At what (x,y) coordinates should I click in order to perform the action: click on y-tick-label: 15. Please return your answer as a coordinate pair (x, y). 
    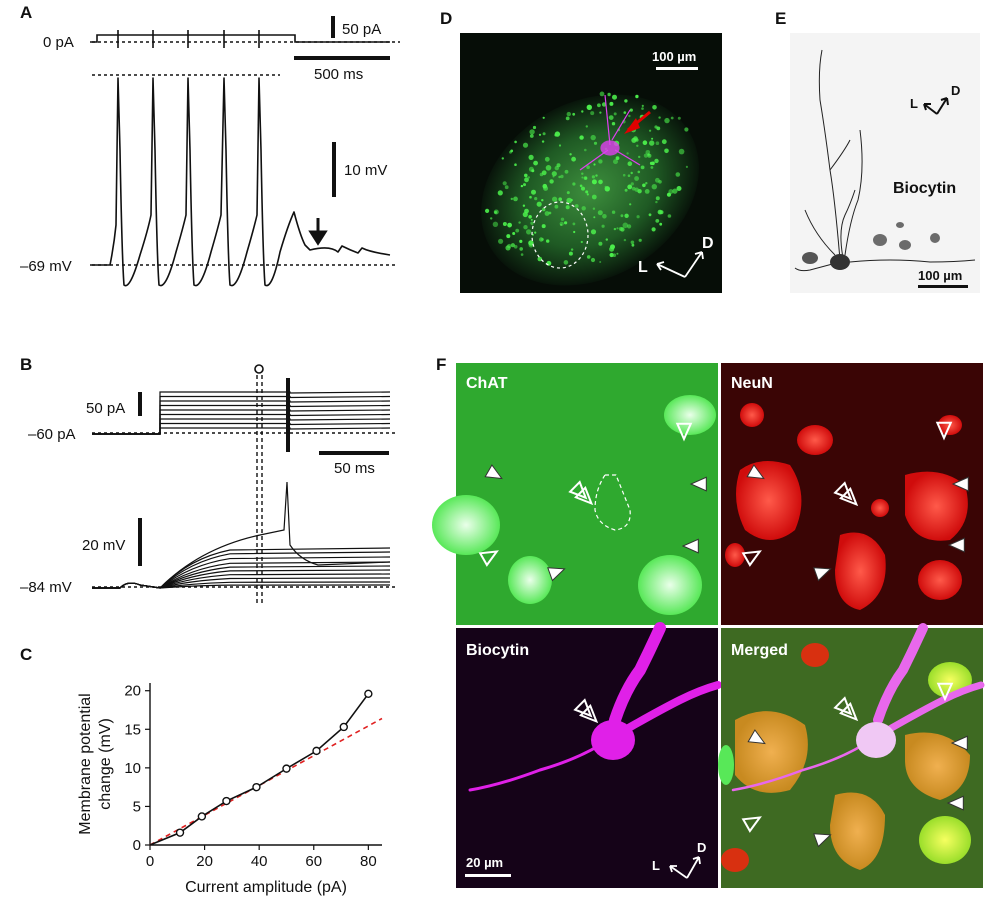
    Looking at the image, I should click on (132, 729).